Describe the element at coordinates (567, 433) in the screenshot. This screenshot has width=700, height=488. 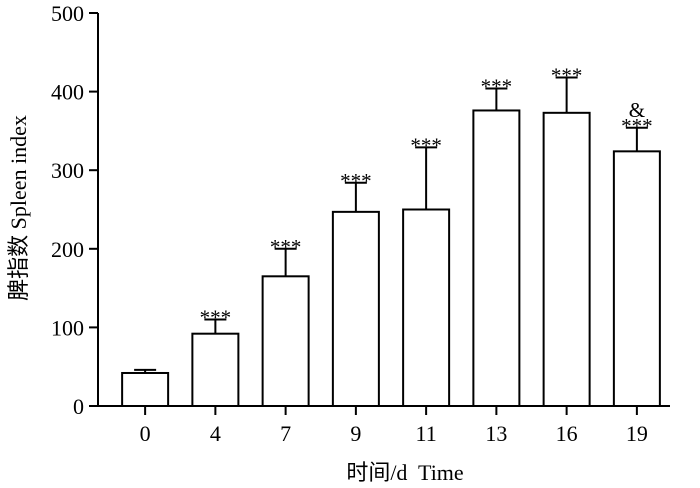
I see `x-tick-label: 16` at that location.